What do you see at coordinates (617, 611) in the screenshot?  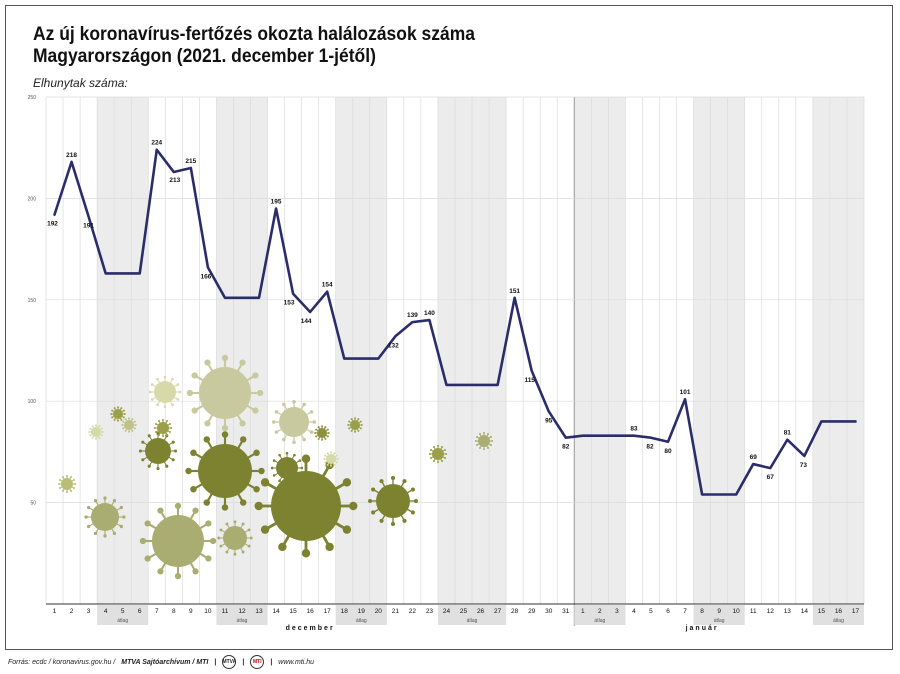 I see `x-tick-label: 3` at bounding box center [617, 611].